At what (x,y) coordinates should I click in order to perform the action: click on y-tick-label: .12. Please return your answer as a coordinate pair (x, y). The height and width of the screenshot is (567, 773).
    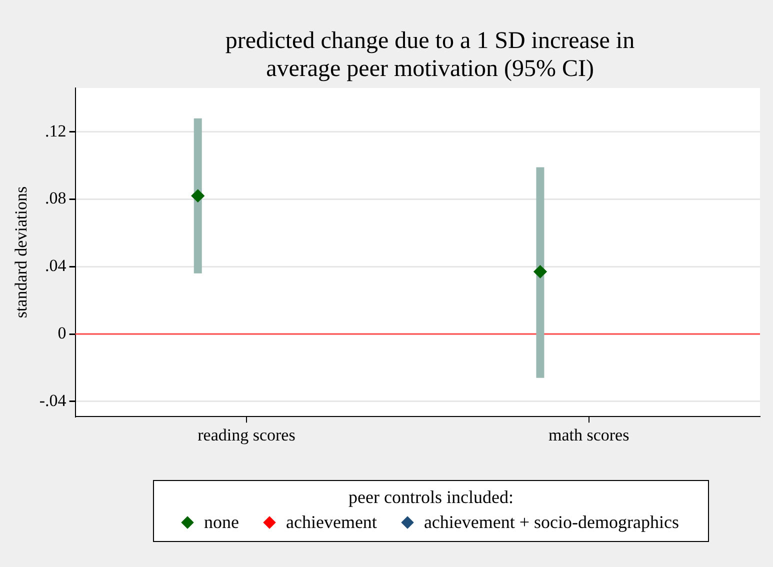
    Looking at the image, I should click on (55, 130).